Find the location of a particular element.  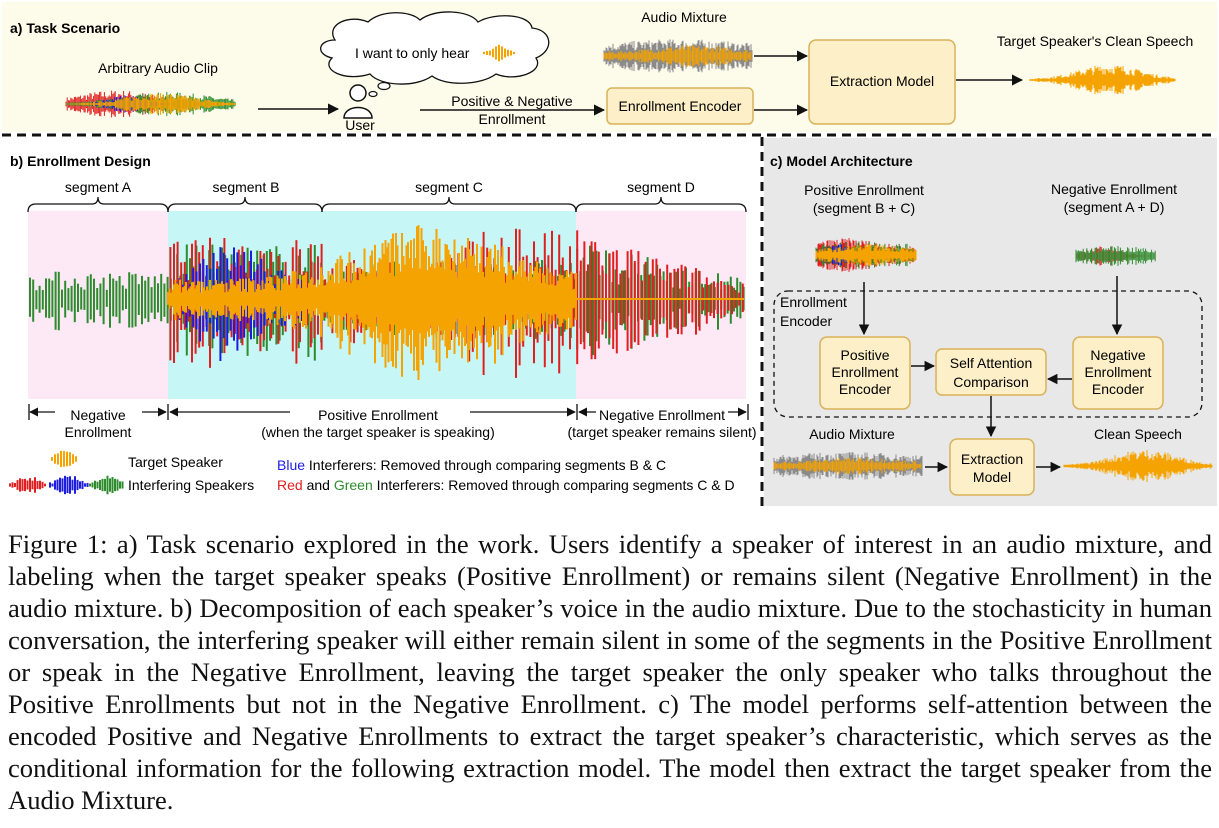

extraction-model-label-a: Extraction Model is located at coordinates (882, 81).